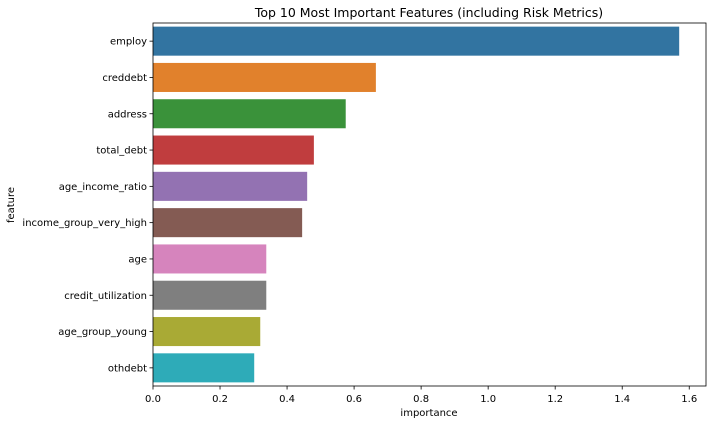 The height and width of the screenshot is (424, 712). I want to click on x-tick-label: 0.6, so click(354, 399).